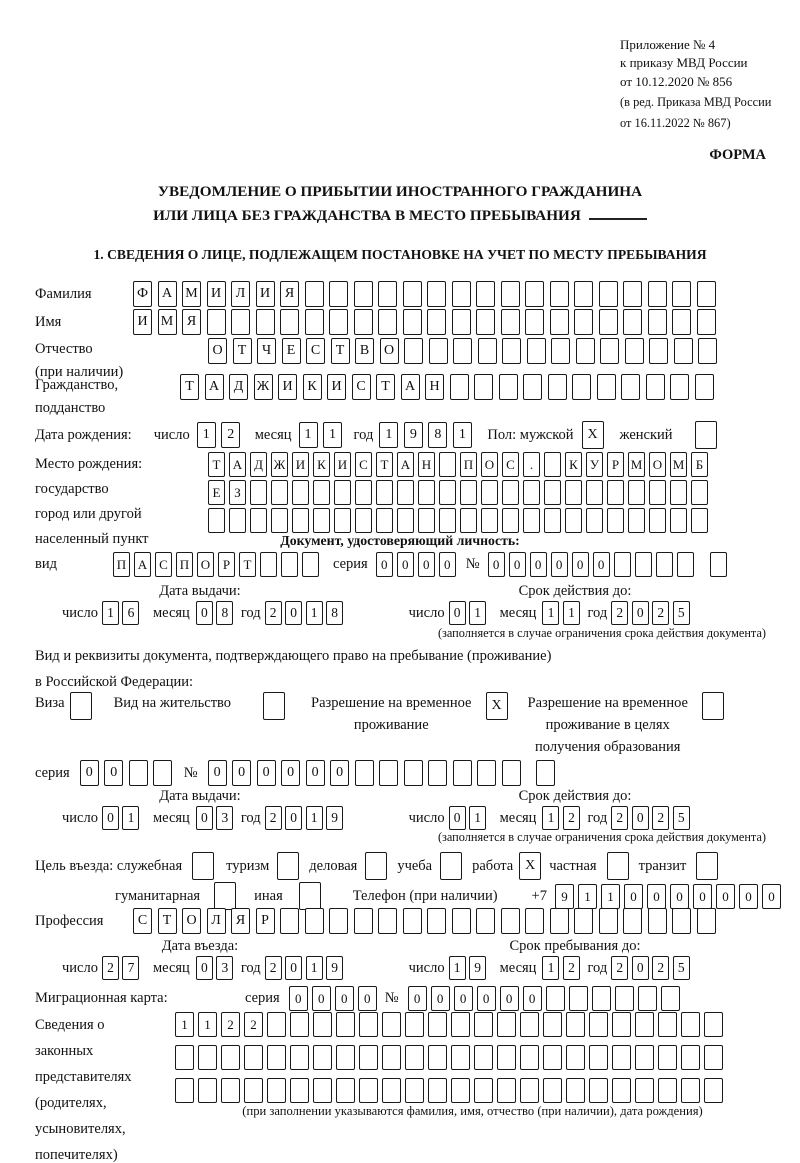  I want to click on birth-place-char-cell: Т, so click(384, 464).